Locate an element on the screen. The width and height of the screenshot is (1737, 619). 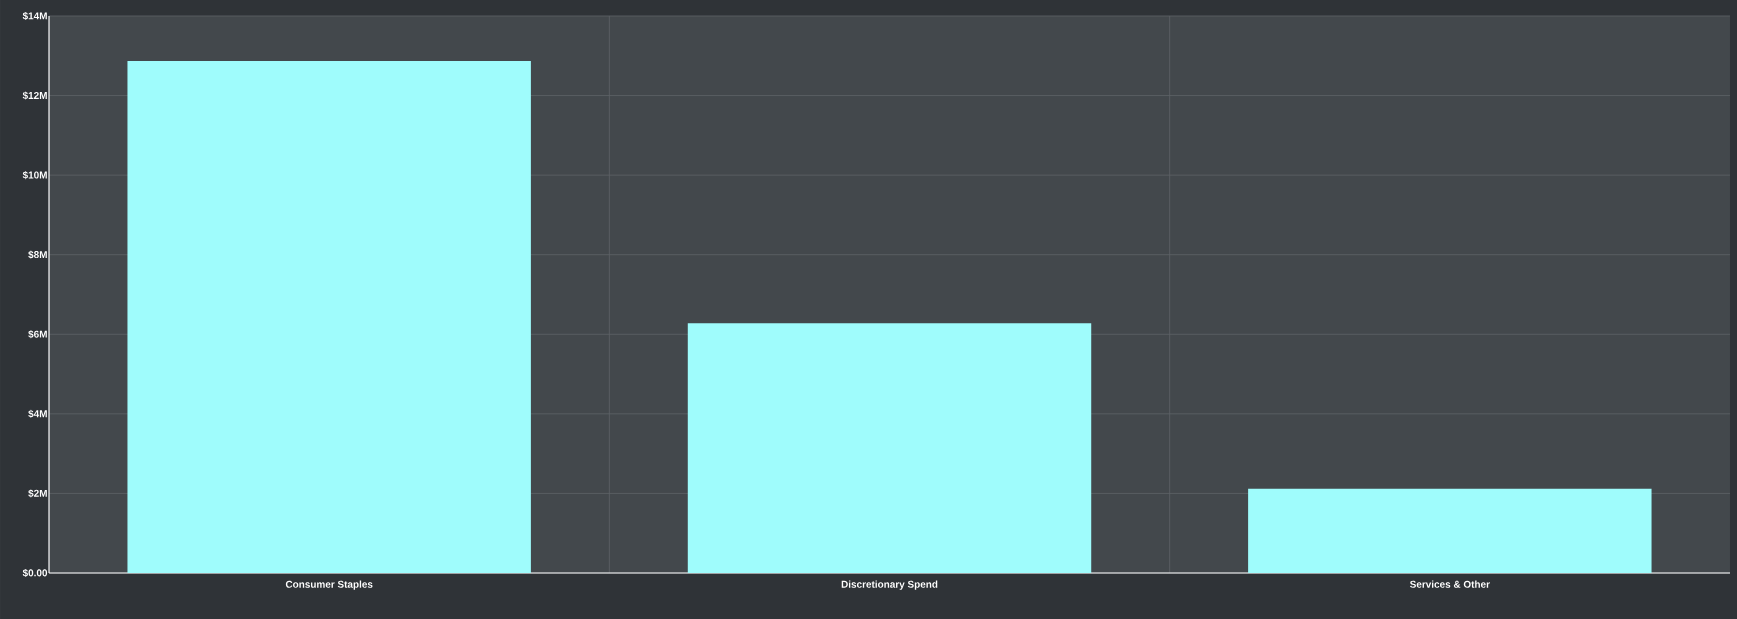
y-tick-label: $0.00 is located at coordinates (35, 573).